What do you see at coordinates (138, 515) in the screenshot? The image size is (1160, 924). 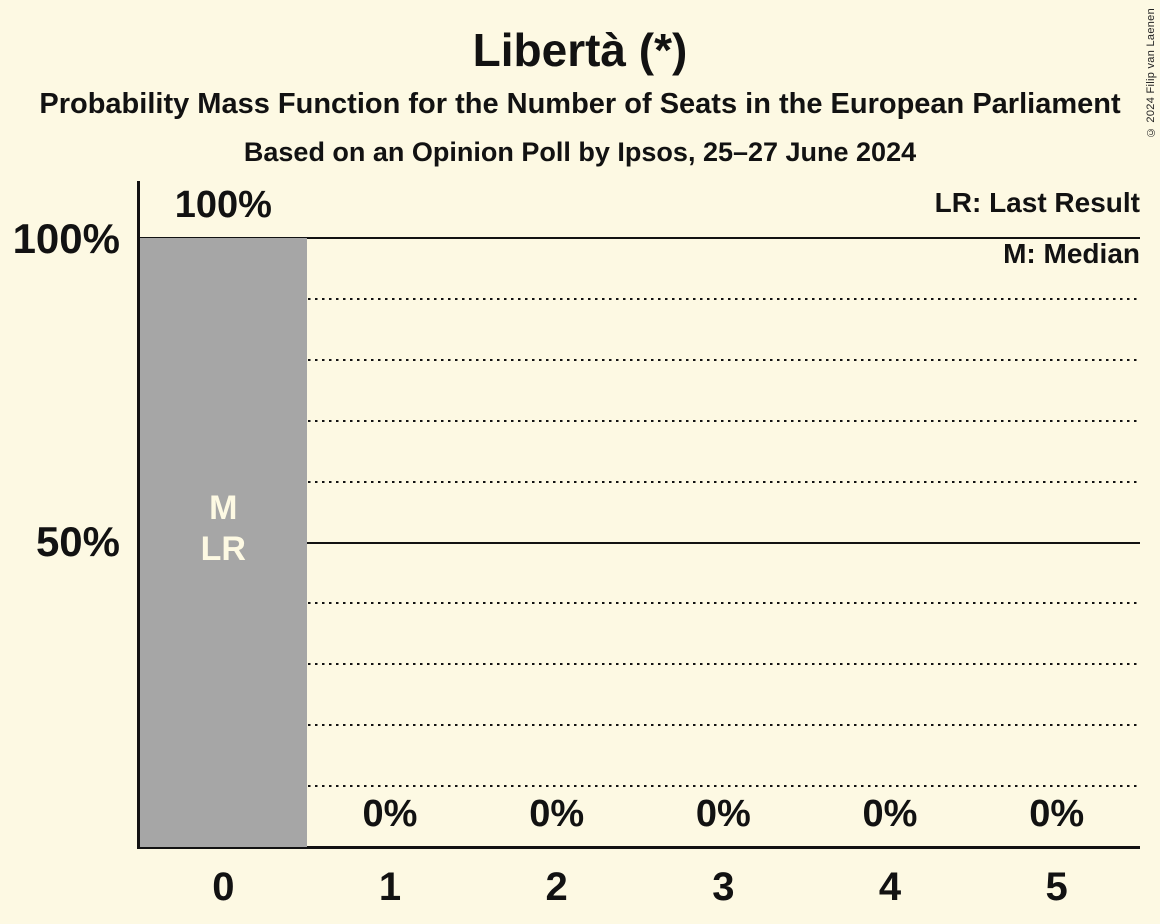 I see `y-axis-line` at bounding box center [138, 515].